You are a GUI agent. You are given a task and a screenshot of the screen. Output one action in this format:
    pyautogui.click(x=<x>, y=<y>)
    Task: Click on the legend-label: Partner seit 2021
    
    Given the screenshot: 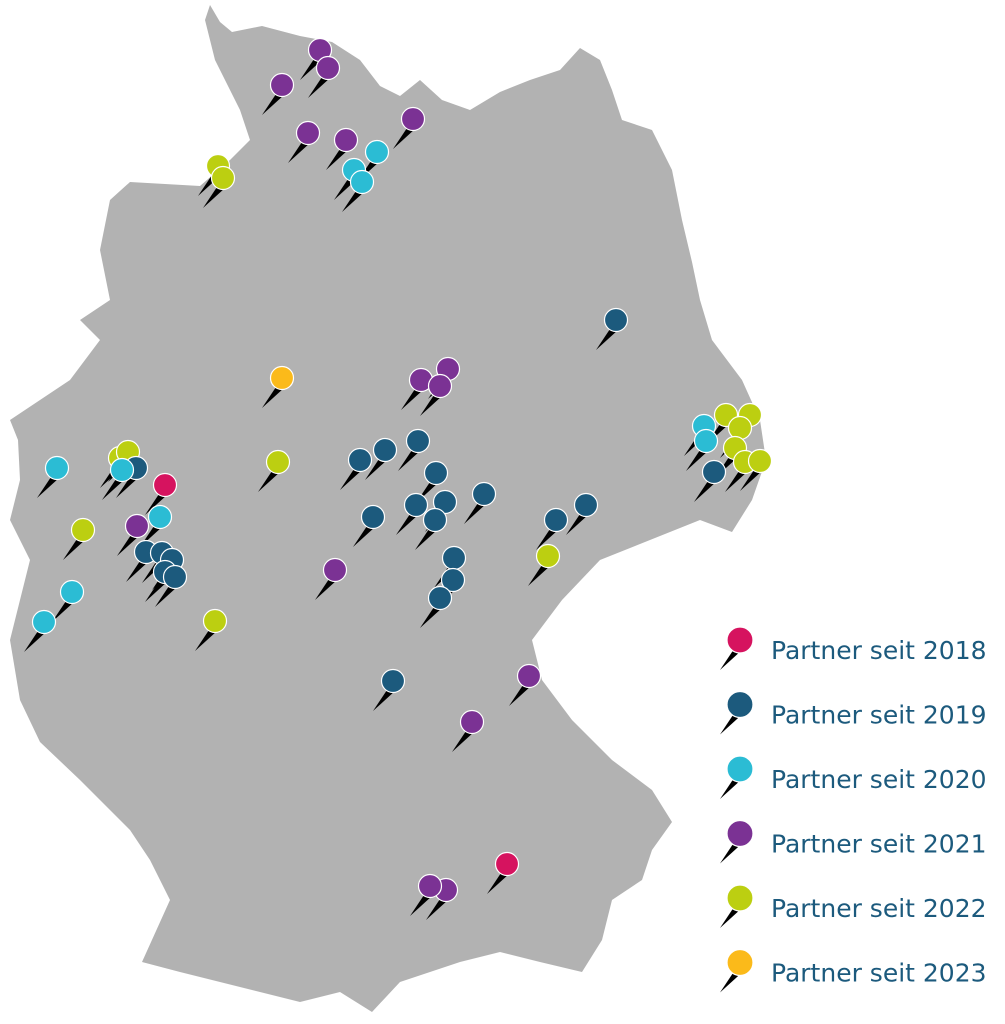 What is the action you would take?
    pyautogui.click(x=879, y=844)
    